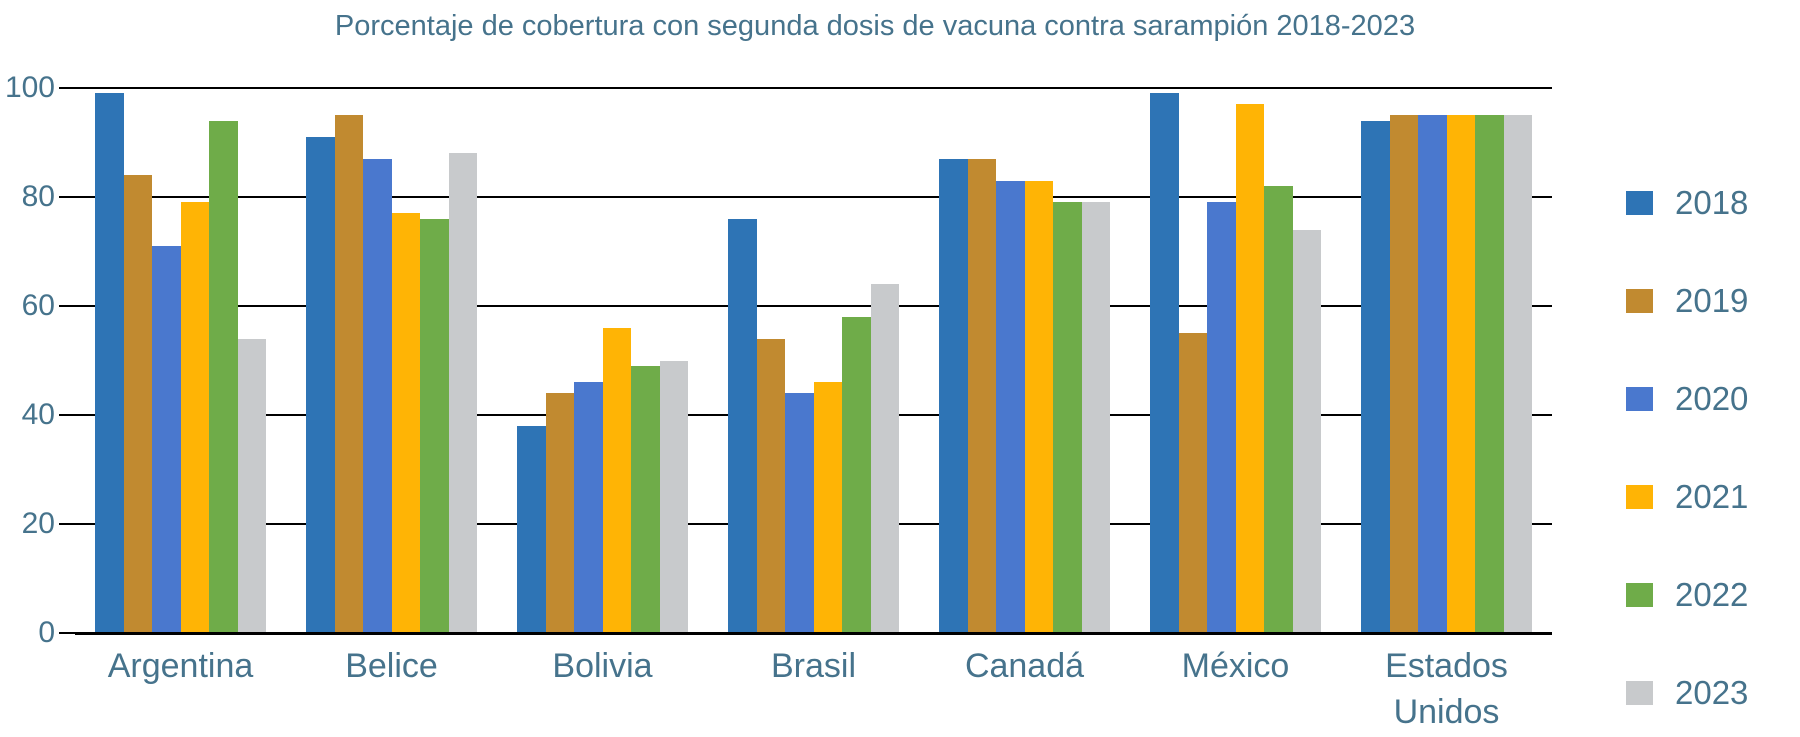  I want to click on bar-group-méxico, so click(1235, 360).